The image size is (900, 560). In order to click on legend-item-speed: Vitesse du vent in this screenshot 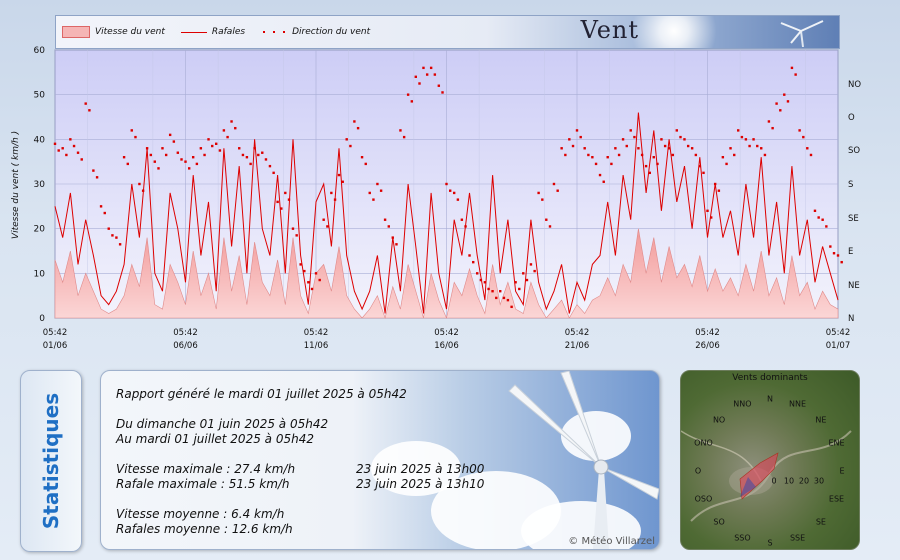, I will do `click(113, 32)`.